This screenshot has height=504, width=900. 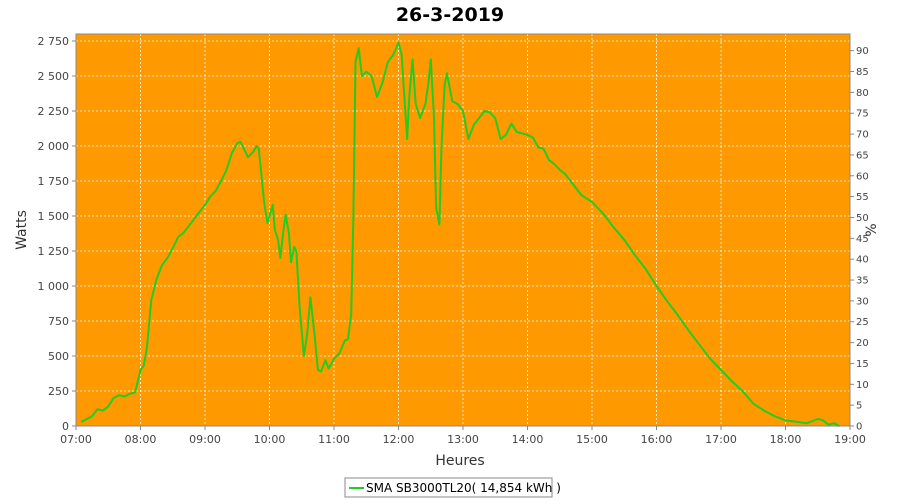 I want to click on x-tick-label: 11:00, so click(x=334, y=439).